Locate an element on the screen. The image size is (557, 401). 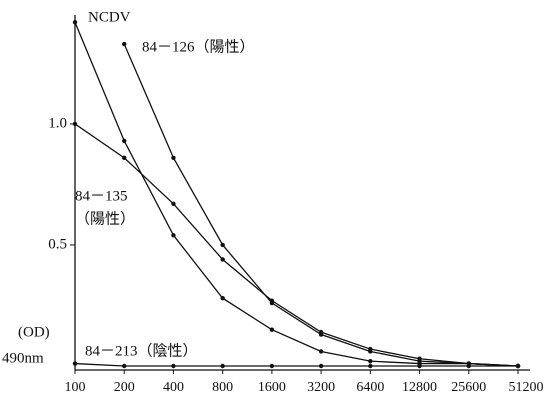
x-tick-label: 400 is located at coordinates (173, 387).